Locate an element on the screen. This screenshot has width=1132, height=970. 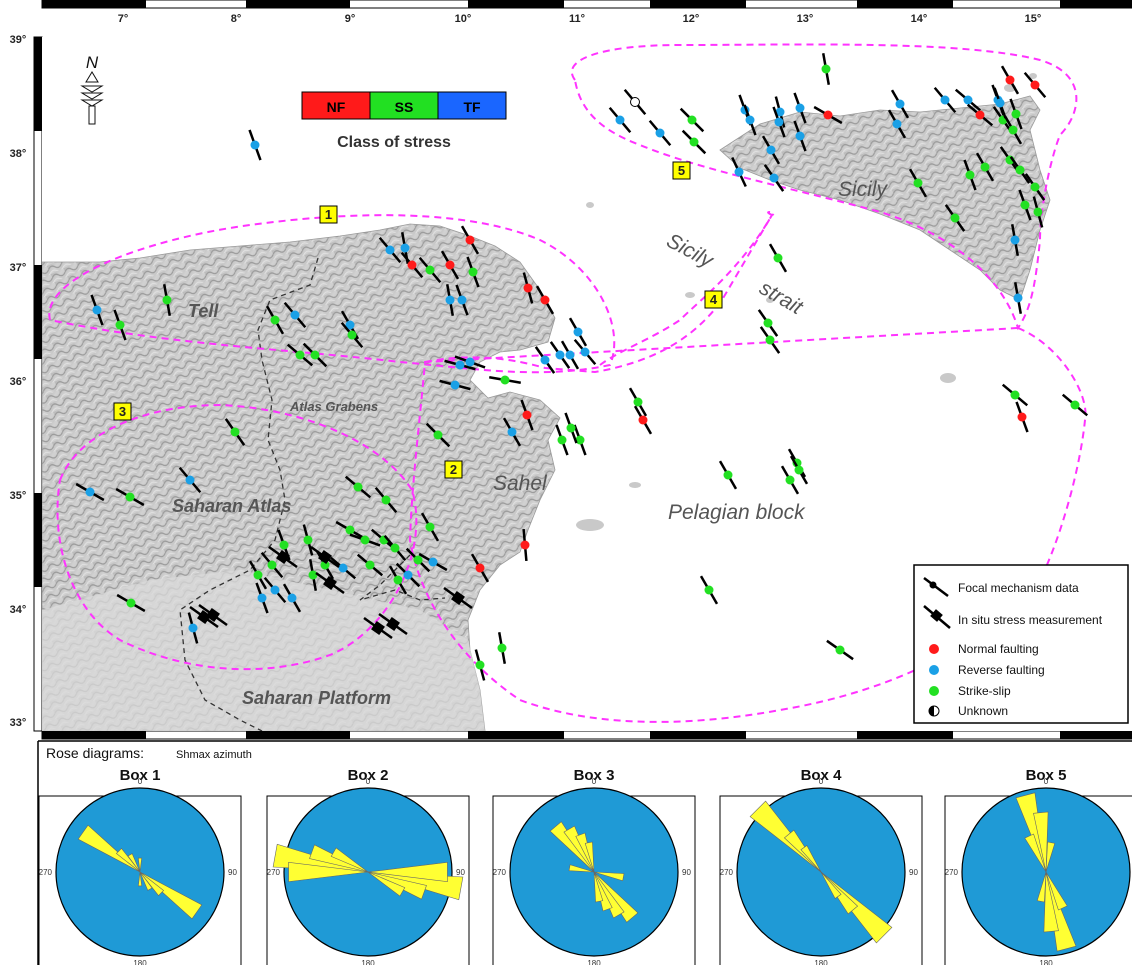
box-number: 5 is located at coordinates (681, 170).